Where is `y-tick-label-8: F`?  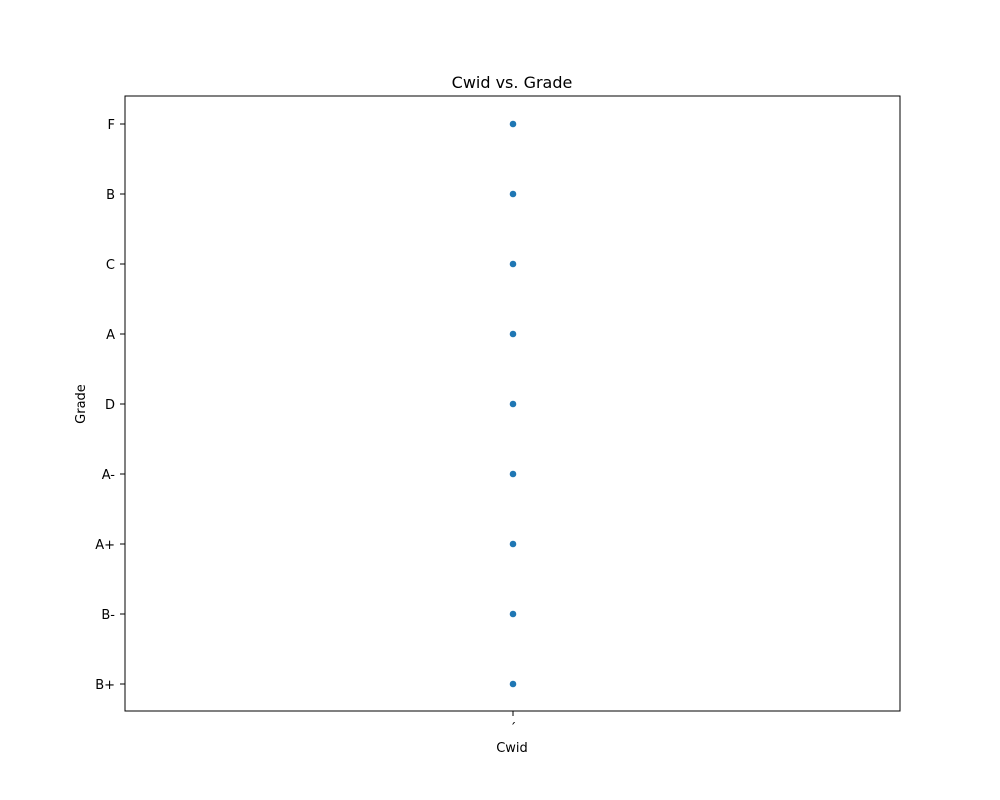
y-tick-label-8: F is located at coordinates (111, 125).